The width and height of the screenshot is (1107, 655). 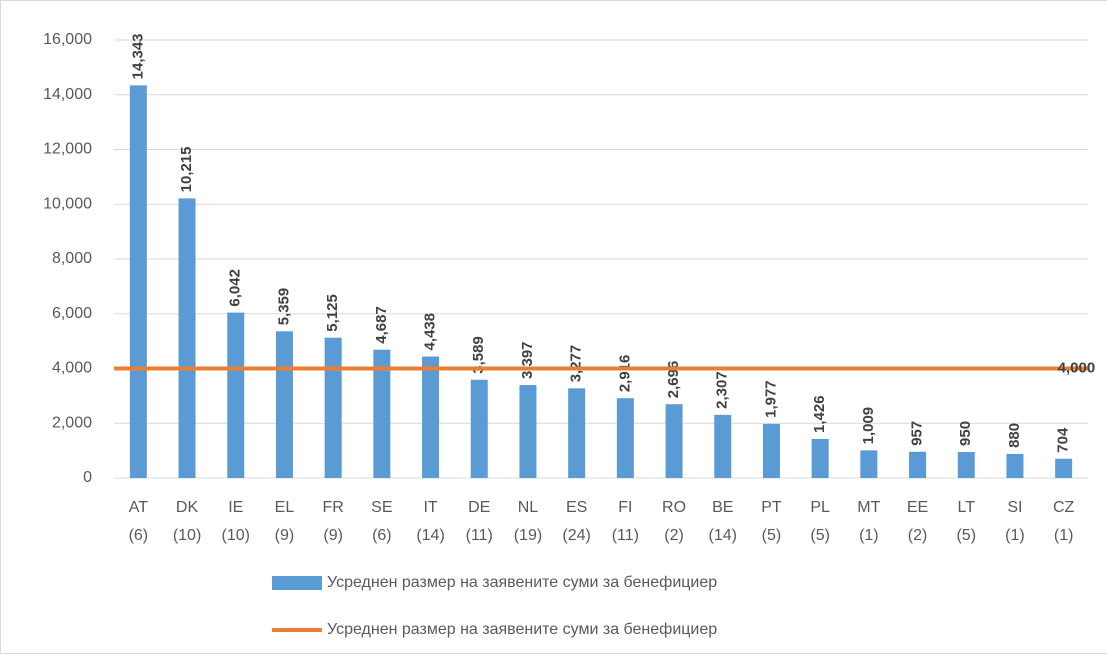 I want to click on x-tick-label: RO, so click(x=674, y=507).